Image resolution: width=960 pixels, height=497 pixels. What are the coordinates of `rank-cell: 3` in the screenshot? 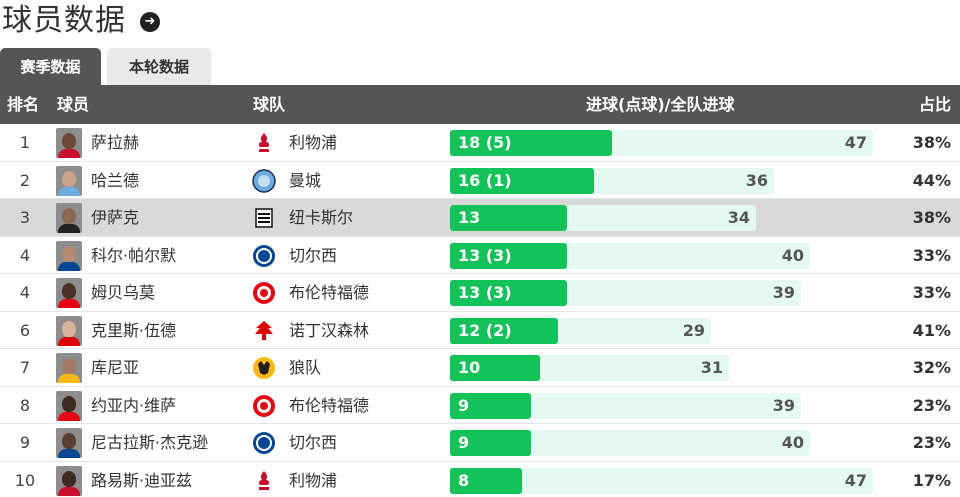 It's located at (25, 217).